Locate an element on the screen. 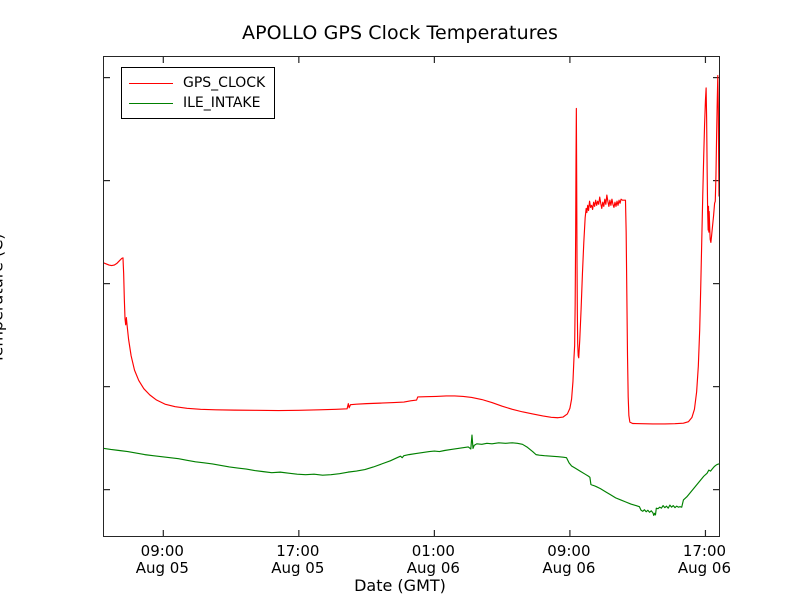  x-tick-label: 09:00 Aug 05 is located at coordinates (162, 560).